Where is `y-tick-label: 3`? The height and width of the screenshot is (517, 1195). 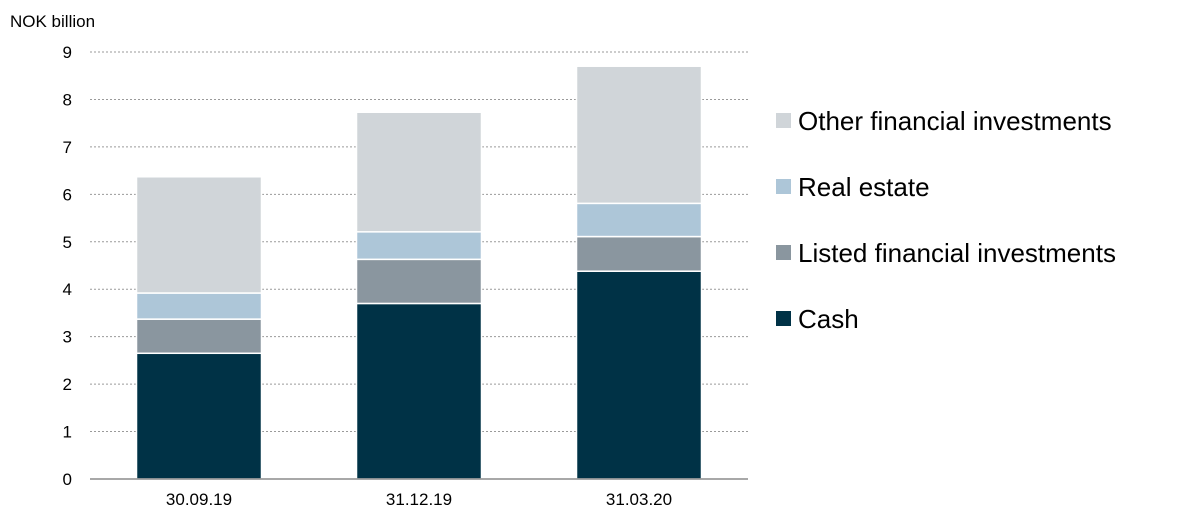 y-tick-label: 3 is located at coordinates (67, 337).